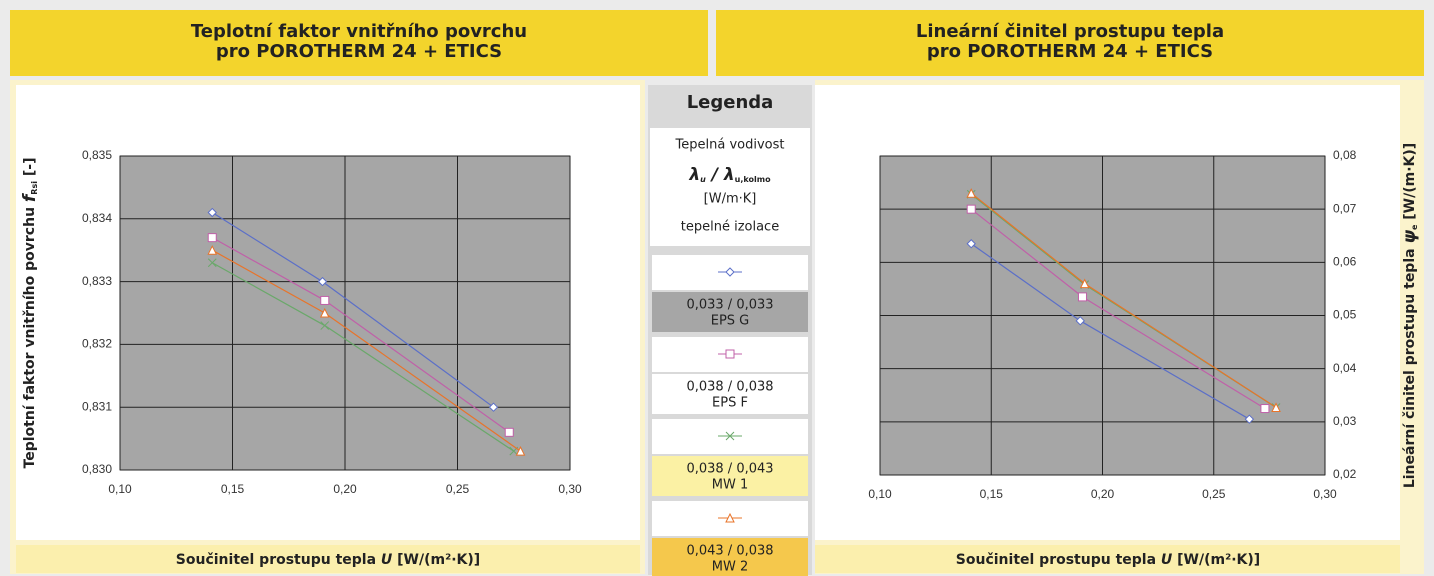 The image size is (1434, 576). I want to click on legend-name: 0,033 / 0,033, so click(729, 305).